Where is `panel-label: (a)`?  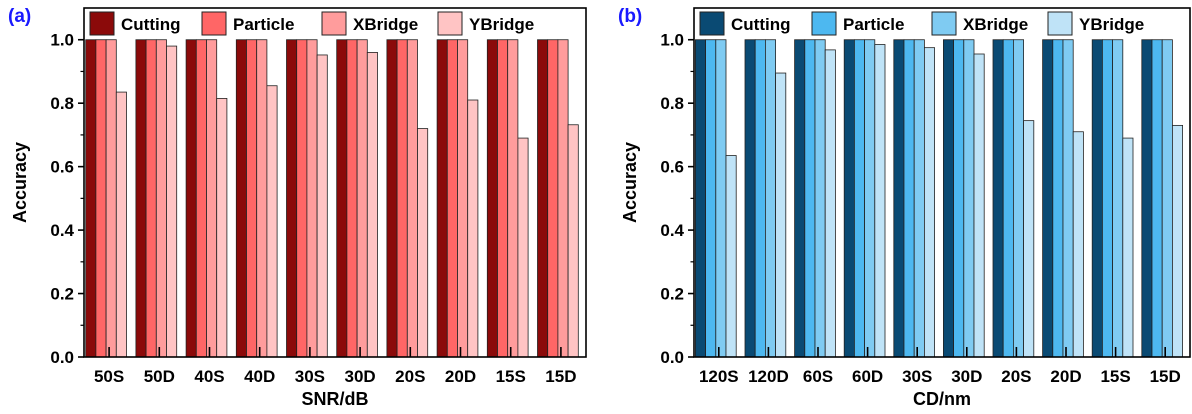
panel-label: (a) is located at coordinates (19, 16).